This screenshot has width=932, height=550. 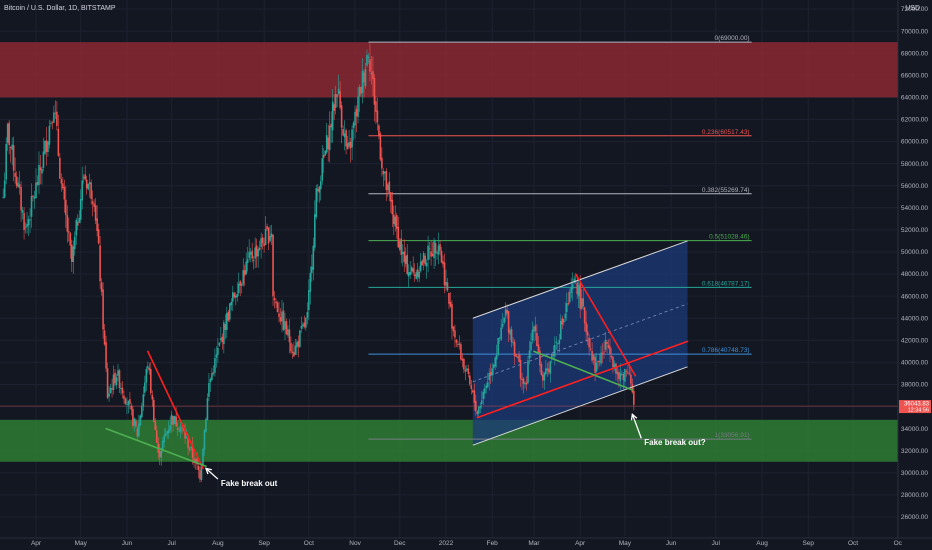 I want to click on x-tick-label: Aug, so click(x=762, y=543).